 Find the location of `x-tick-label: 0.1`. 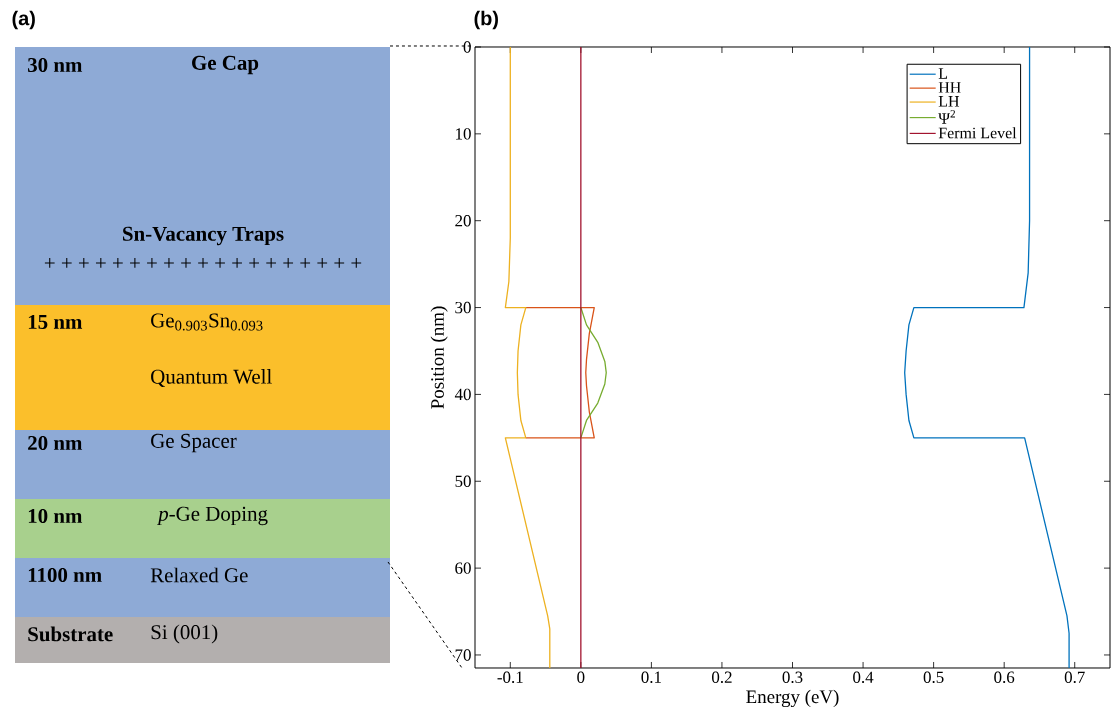

x-tick-label: 0.1 is located at coordinates (651, 677).